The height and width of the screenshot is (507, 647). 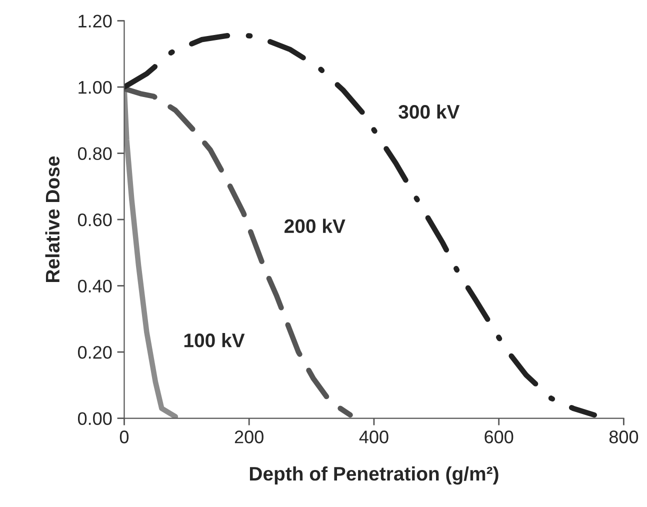 What do you see at coordinates (52, 219) in the screenshot?
I see `y-axis-title: Relative Dose` at bounding box center [52, 219].